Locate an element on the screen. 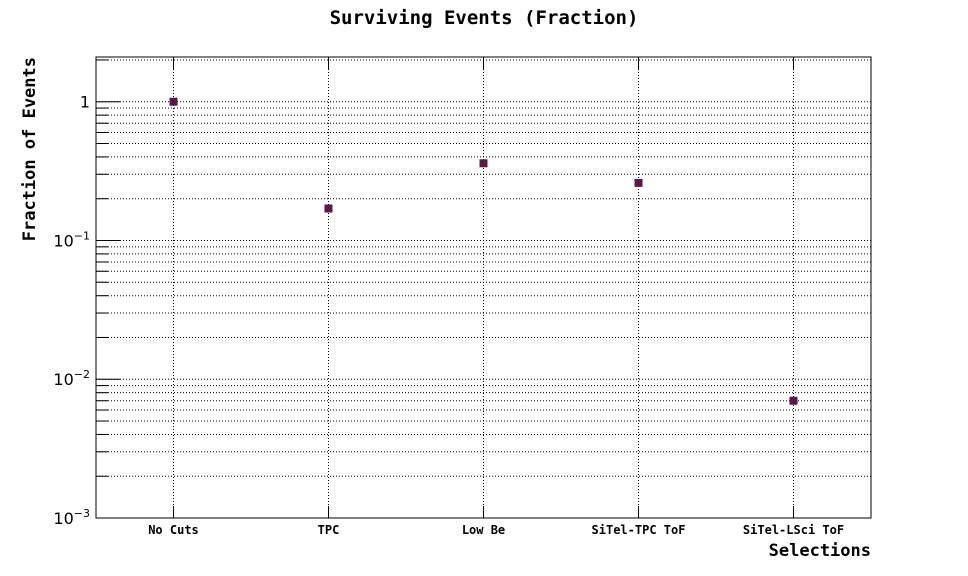 The image size is (968, 576). y-tick-label: 1 is located at coordinates (85, 102).